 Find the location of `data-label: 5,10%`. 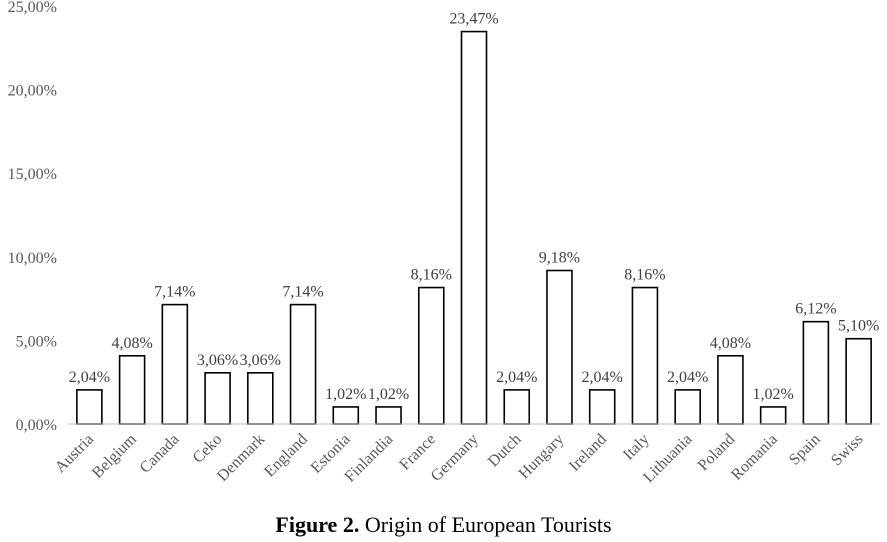

data-label: 5,10% is located at coordinates (858, 326).